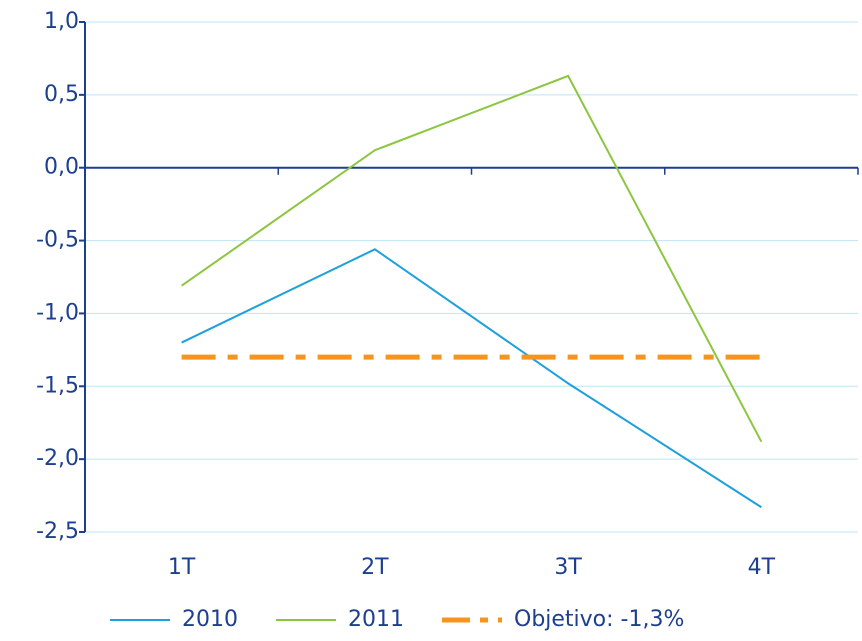 The width and height of the screenshot is (862, 641). I want to click on y-tick-label: 0,5, so click(61, 94).